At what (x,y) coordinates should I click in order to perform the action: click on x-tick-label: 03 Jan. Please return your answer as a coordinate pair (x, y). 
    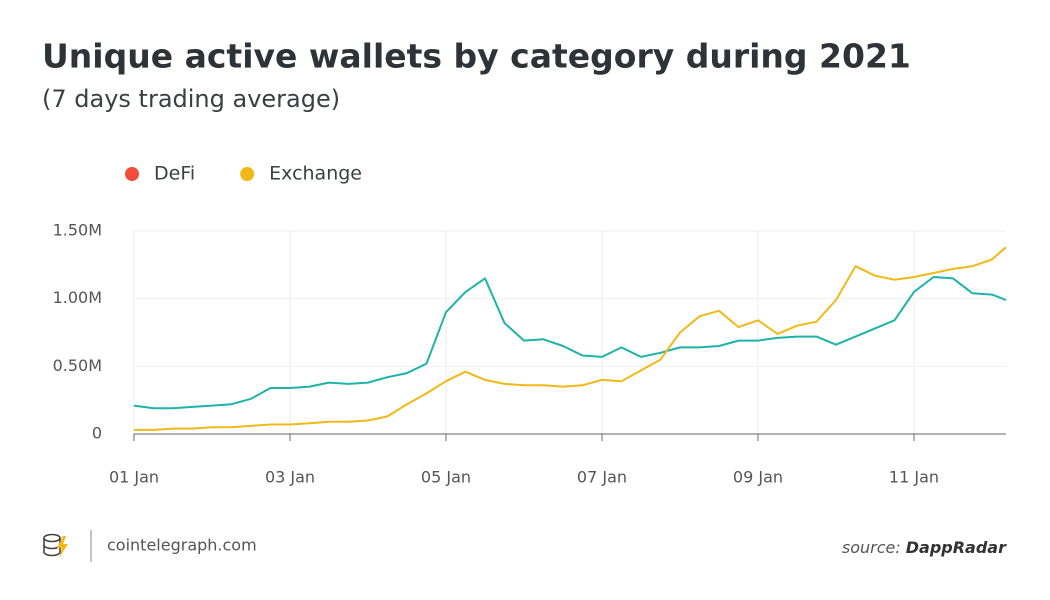
    Looking at the image, I should click on (290, 477).